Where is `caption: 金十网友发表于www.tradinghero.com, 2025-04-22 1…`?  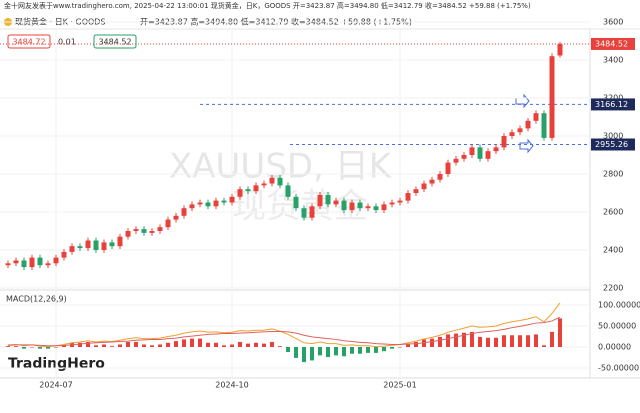
caption: 金十网友发表于www.tradinghero.com, 2025-04-22 1… is located at coordinates (267, 5).